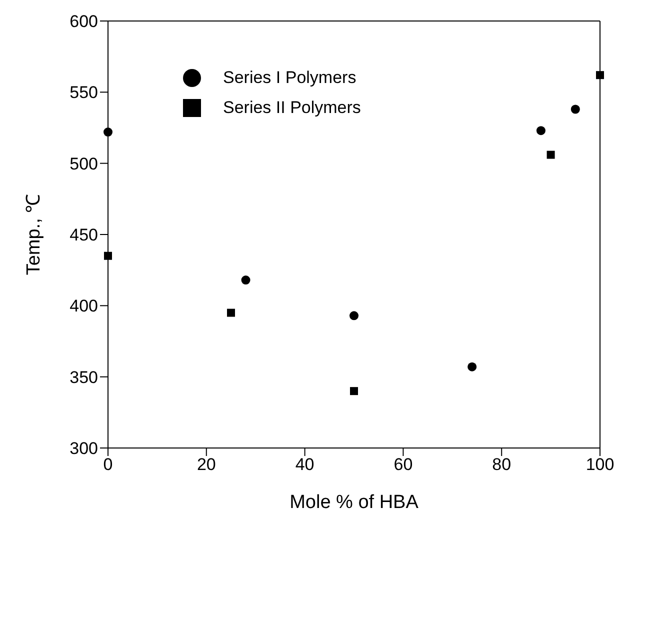 The width and height of the screenshot is (647, 619). Describe the element at coordinates (84, 448) in the screenshot. I see `y-tick-label: 300` at that location.